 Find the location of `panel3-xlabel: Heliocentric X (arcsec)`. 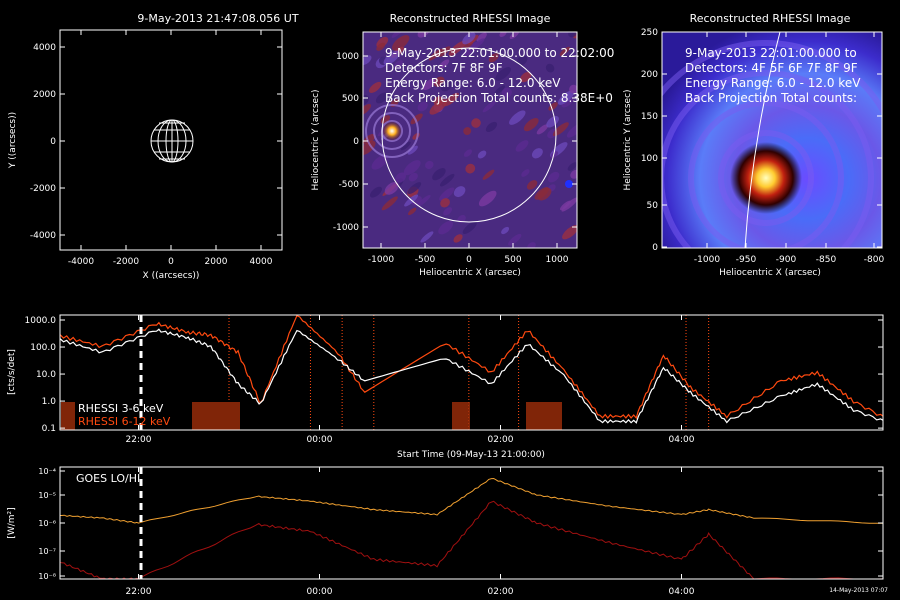

panel3-xlabel: Heliocentric X (arcsec) is located at coordinates (770, 273).